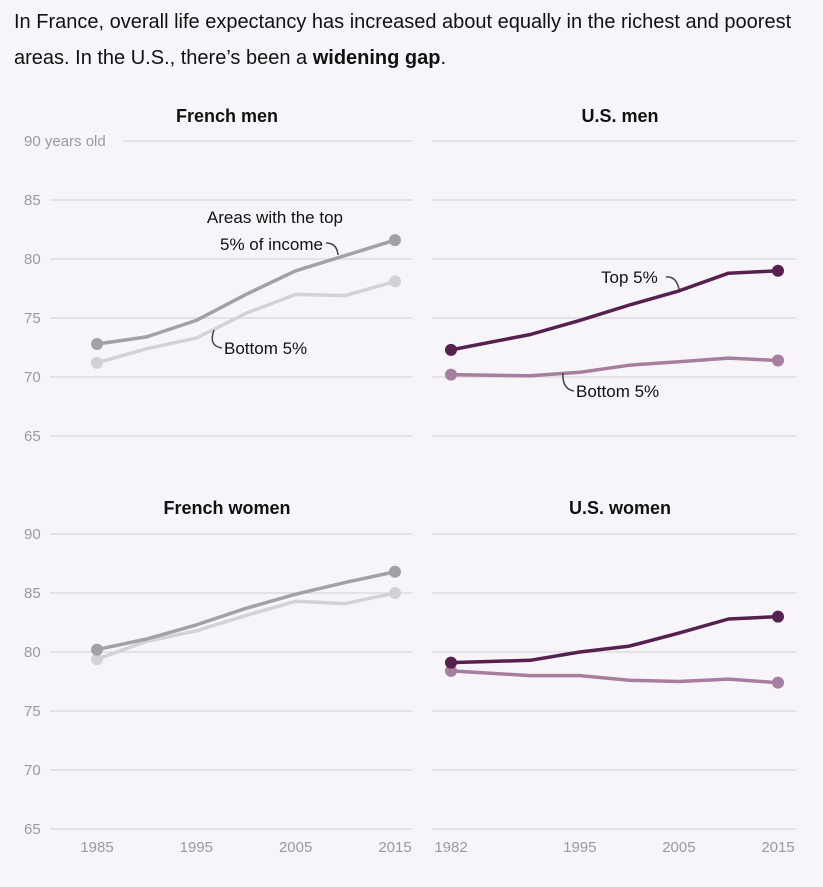  What do you see at coordinates (65, 141) in the screenshot?
I see `y-tick-label: 90 years old` at bounding box center [65, 141].